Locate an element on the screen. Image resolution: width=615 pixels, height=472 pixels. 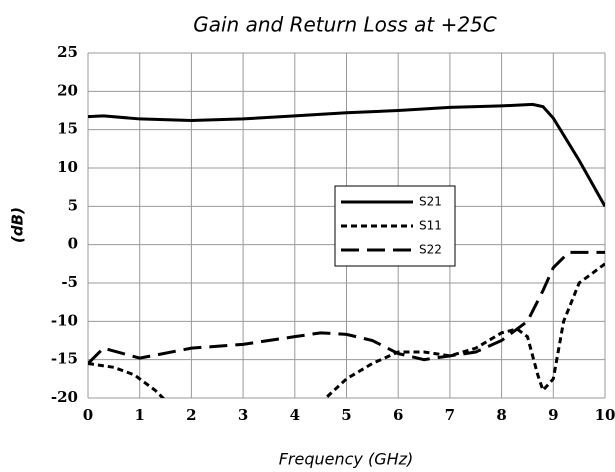
x-tick-label: 8 is located at coordinates (501, 415).